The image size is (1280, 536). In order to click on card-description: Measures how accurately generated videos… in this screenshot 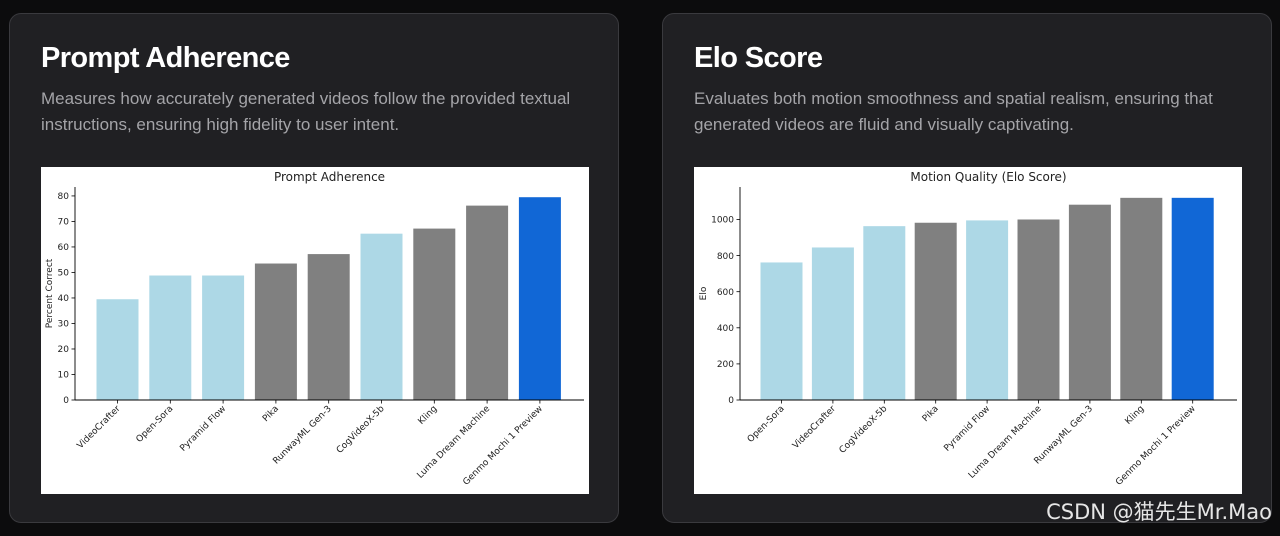, I will do `click(306, 111)`.